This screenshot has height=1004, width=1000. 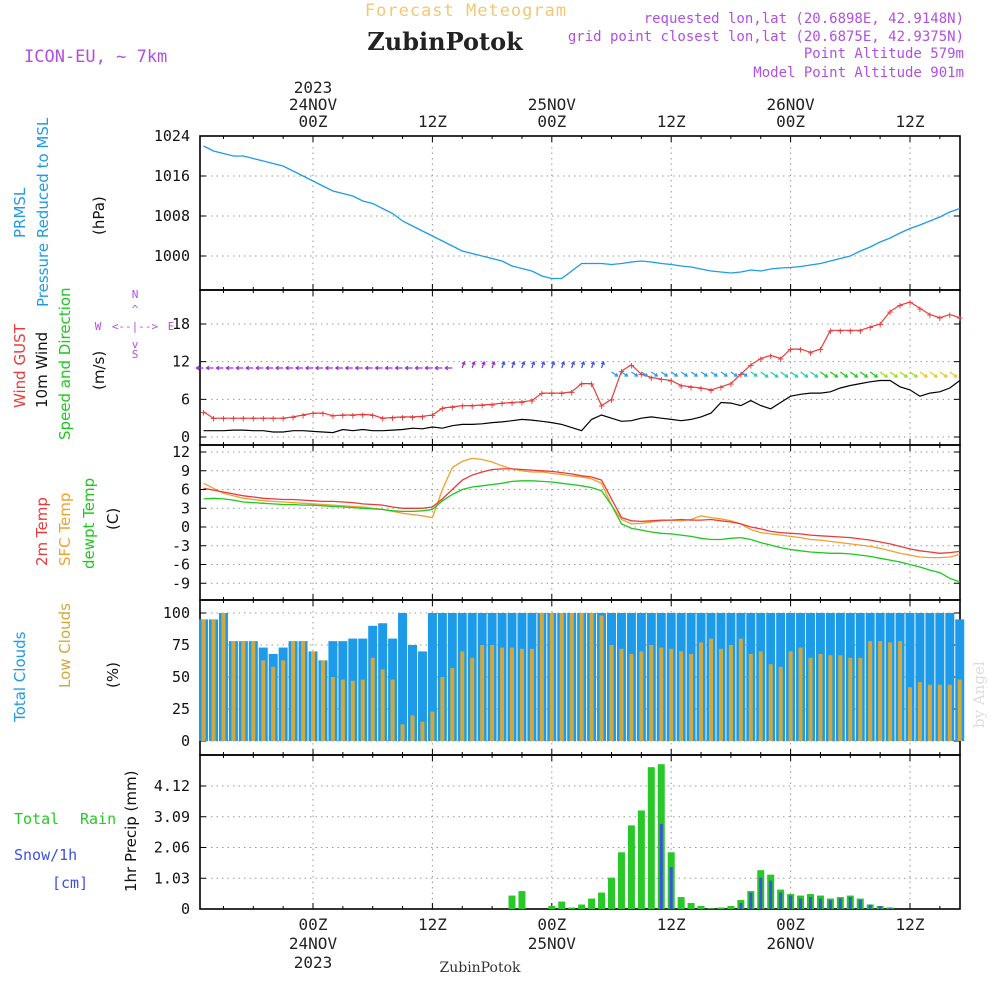 What do you see at coordinates (42, 531) in the screenshot?
I see `temp2m-label: 2m Temp` at bounding box center [42, 531].